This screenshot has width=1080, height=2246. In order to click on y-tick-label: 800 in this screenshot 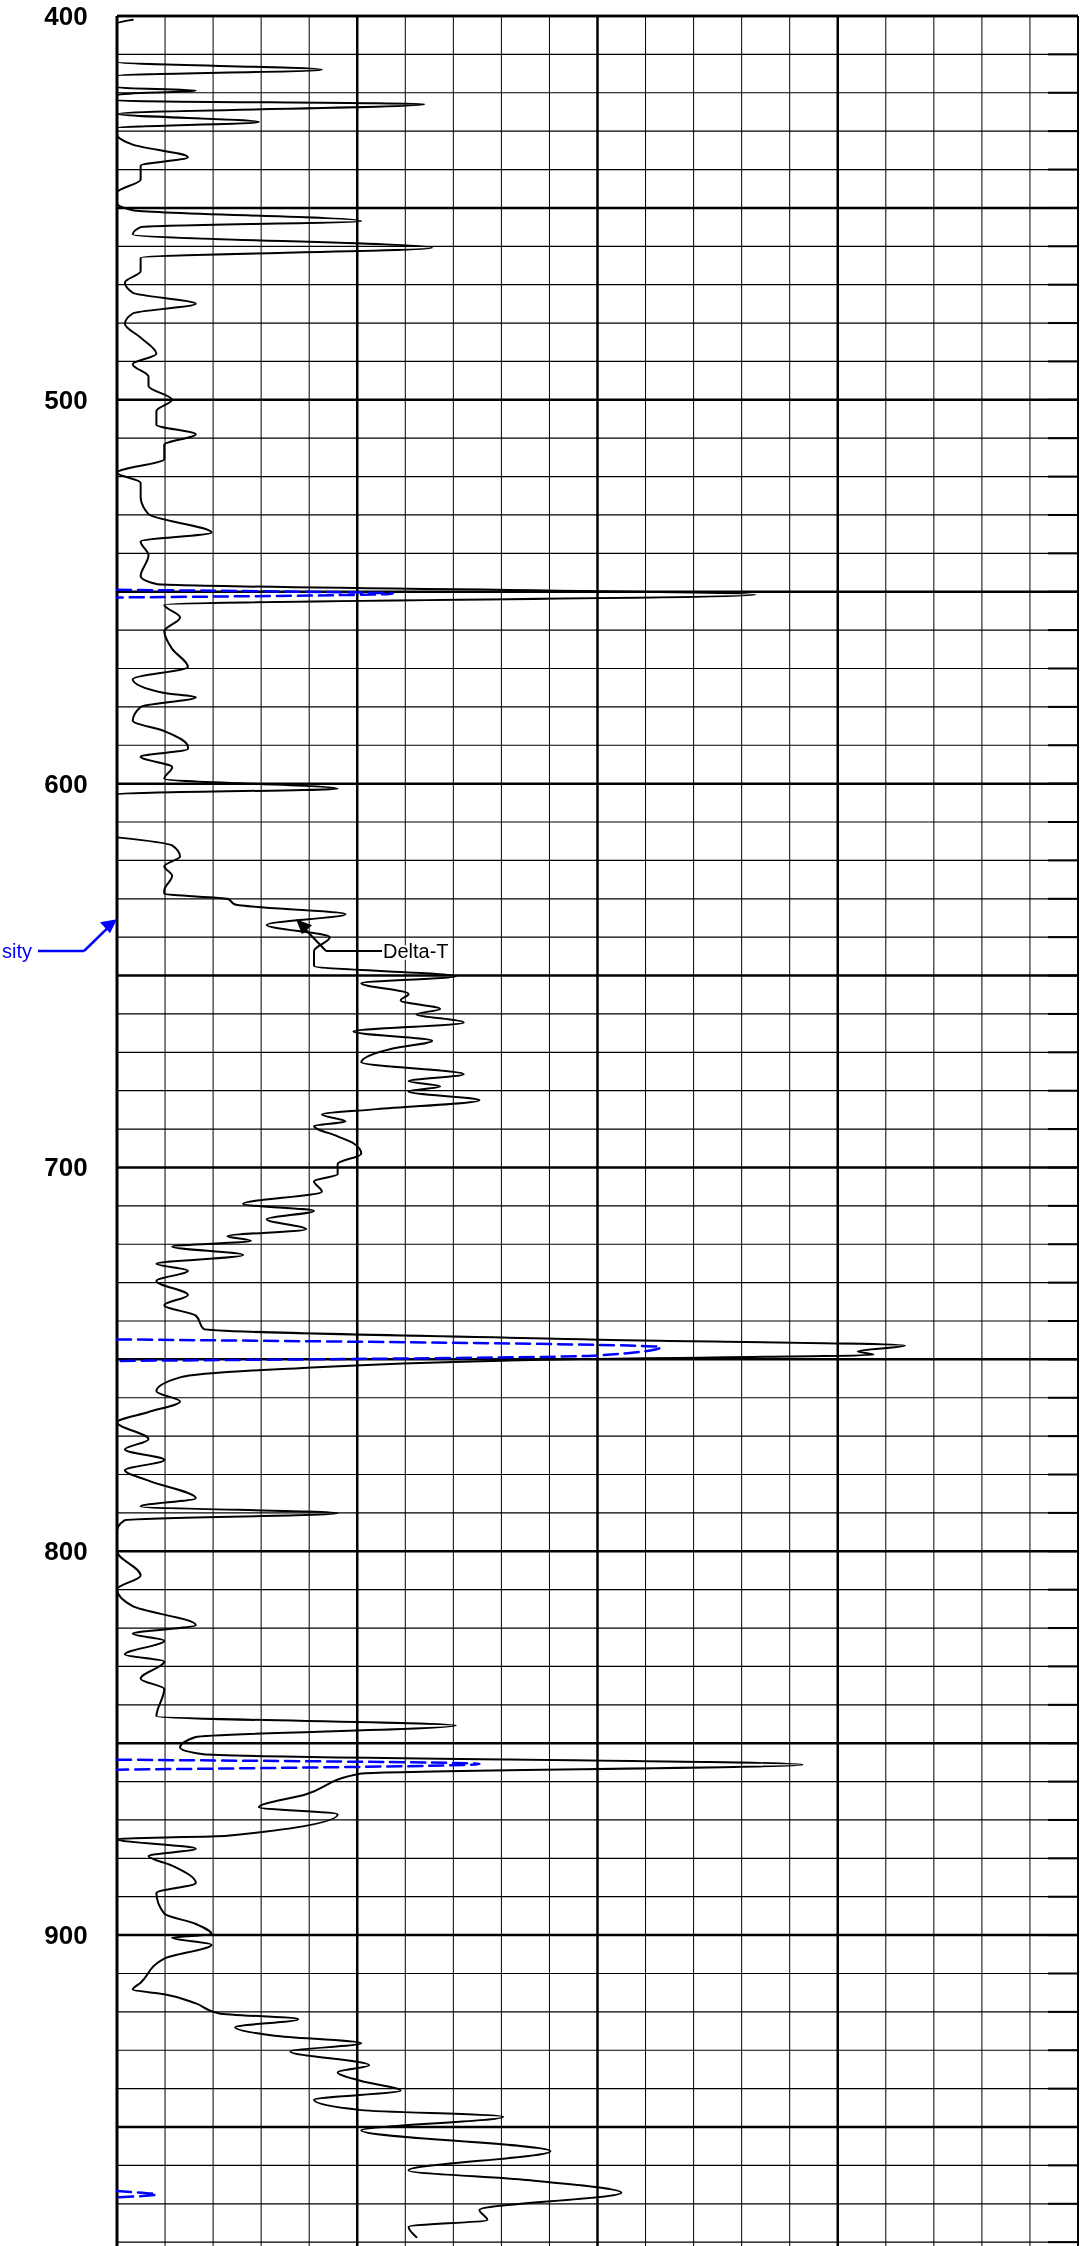, I will do `click(66, 1551)`.